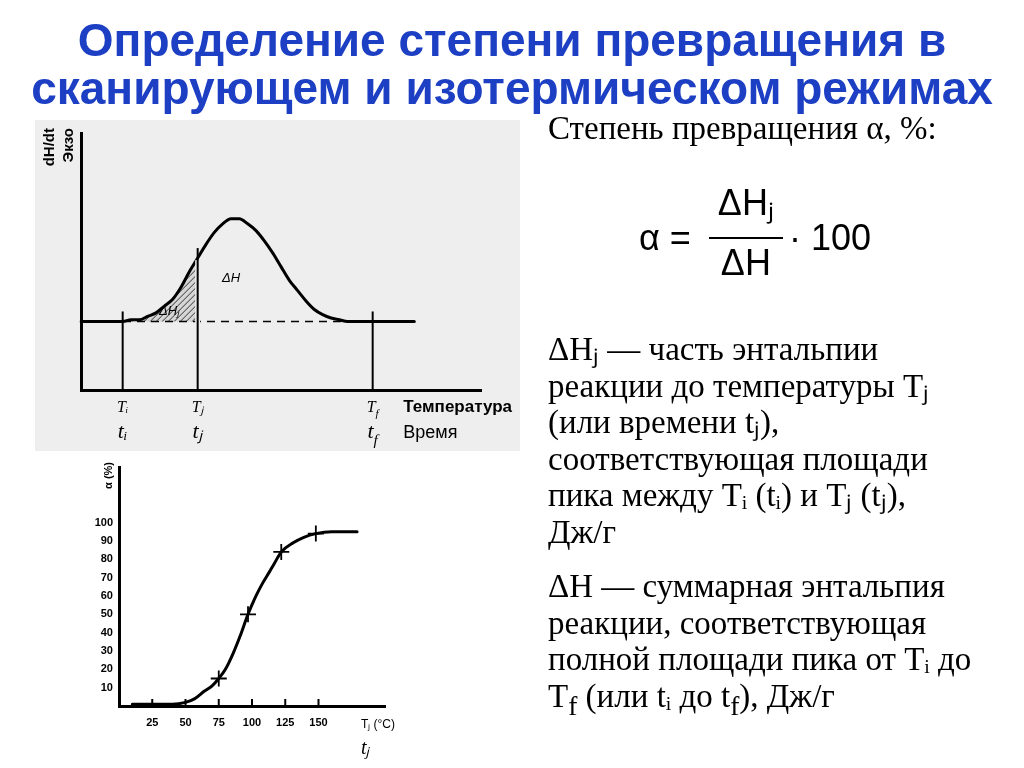 This screenshot has width=1024, height=768. I want to click on x-axis-title: Tⱼ (°C), so click(377, 724).